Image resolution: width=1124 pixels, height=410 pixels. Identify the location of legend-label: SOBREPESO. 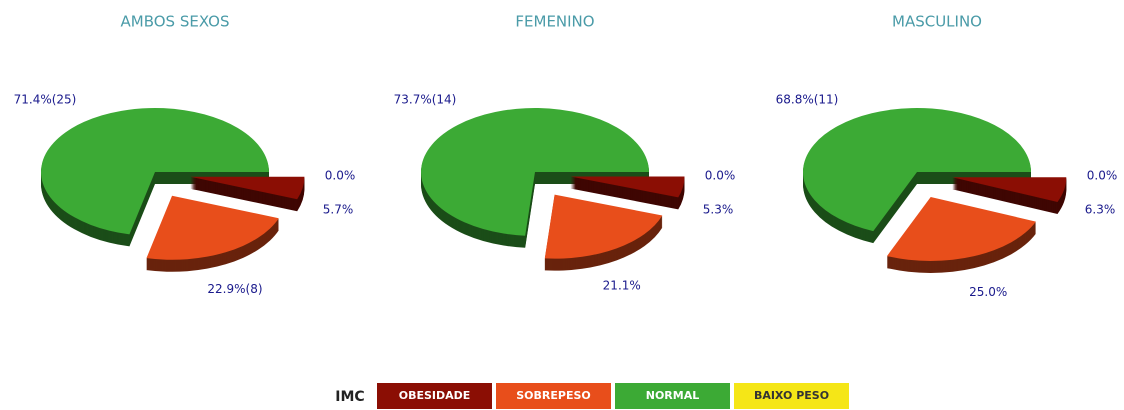
(553, 395).